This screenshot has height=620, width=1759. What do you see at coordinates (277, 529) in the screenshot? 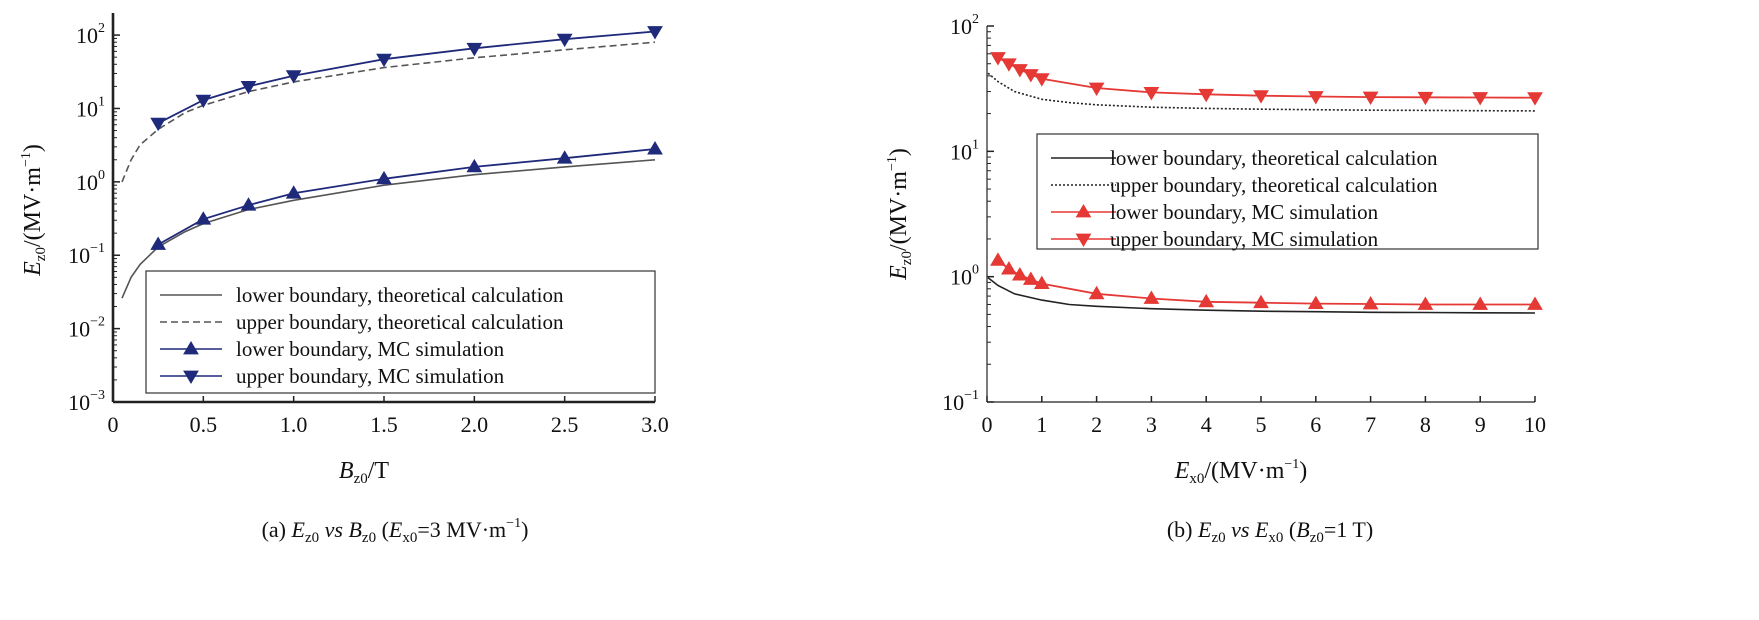
I see `text-part: (a)` at bounding box center [277, 529].